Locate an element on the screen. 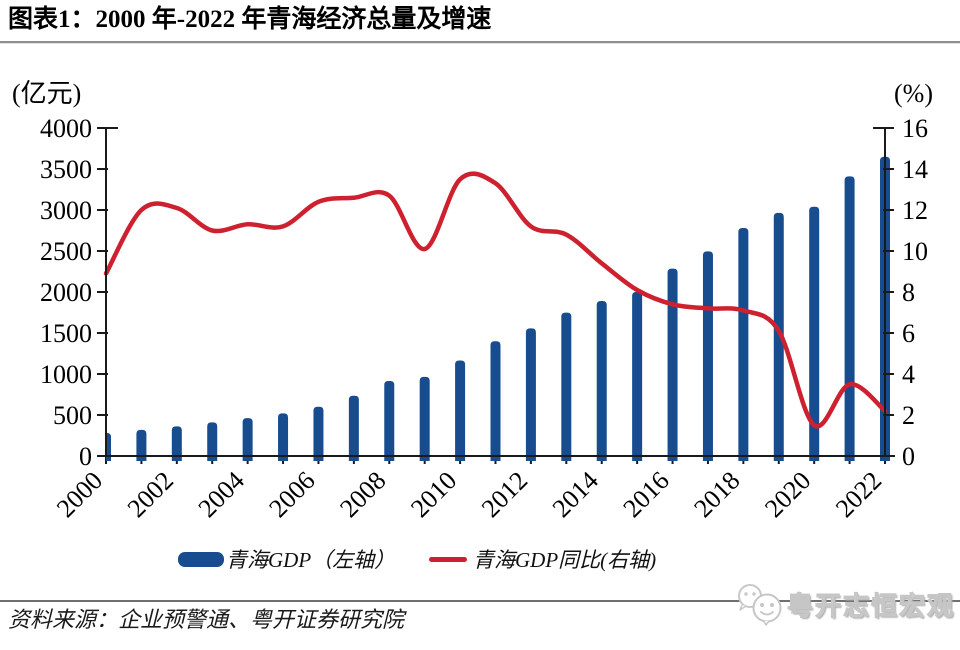 This screenshot has width=960, height=650. legend-item-growth: 青海GDP同比(右轴) is located at coordinates (542, 559).